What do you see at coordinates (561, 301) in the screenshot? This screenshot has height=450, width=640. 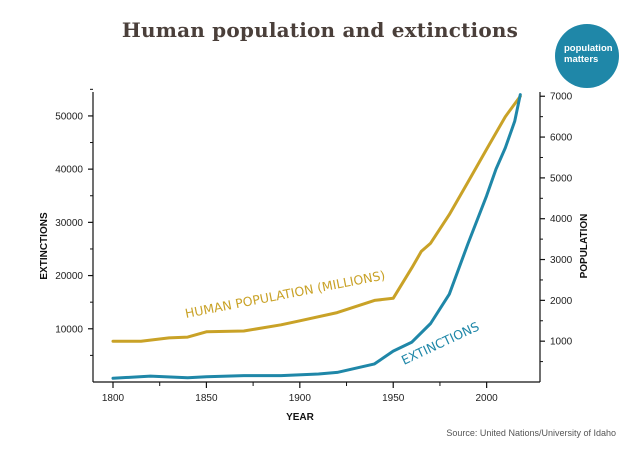 I see `right-y-tick-label: 2000` at bounding box center [561, 301].